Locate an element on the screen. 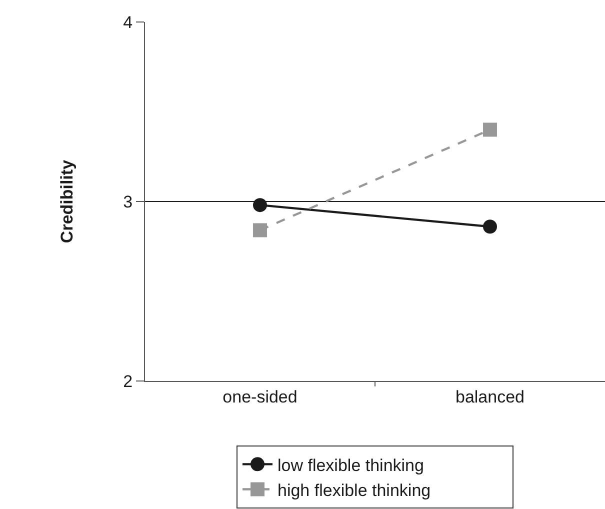 Image resolution: width=605 pixels, height=509 pixels. y-tick-label: 3 is located at coordinates (128, 202).